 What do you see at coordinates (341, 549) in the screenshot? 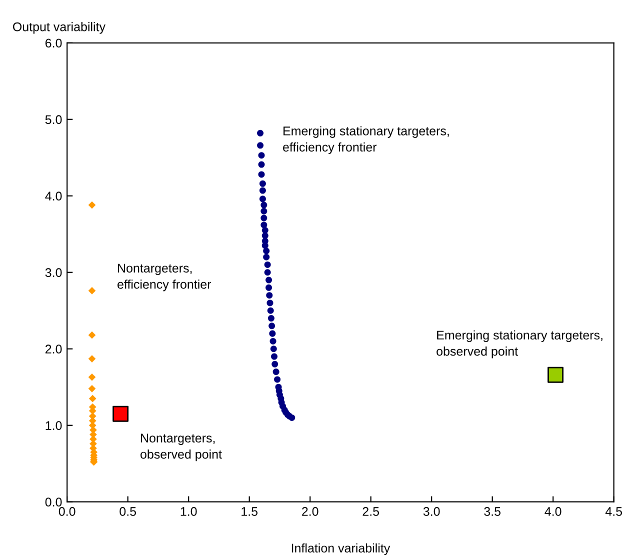
I see `x-axis-title: Inflation variability` at bounding box center [341, 549].